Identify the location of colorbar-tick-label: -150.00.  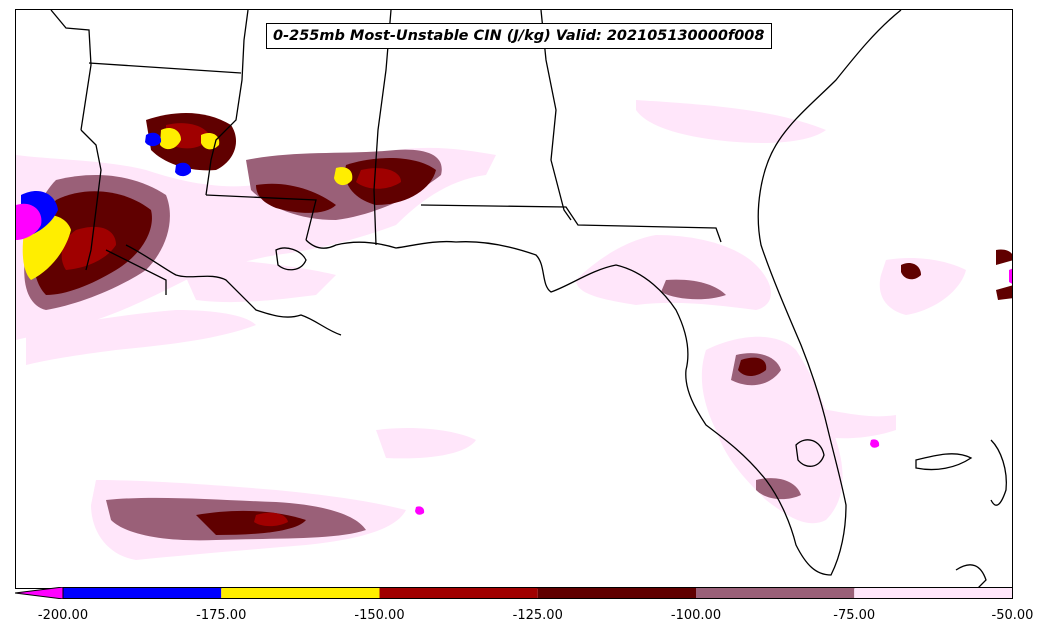
(379, 615).